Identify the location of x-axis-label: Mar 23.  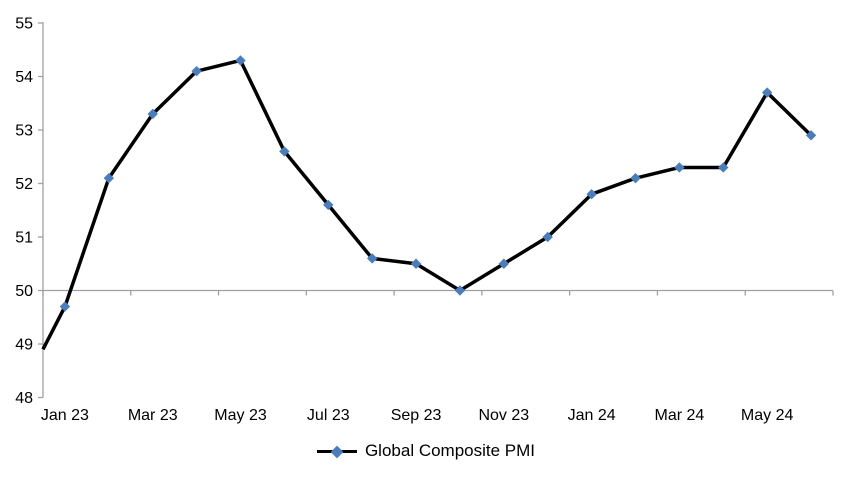
(153, 415).